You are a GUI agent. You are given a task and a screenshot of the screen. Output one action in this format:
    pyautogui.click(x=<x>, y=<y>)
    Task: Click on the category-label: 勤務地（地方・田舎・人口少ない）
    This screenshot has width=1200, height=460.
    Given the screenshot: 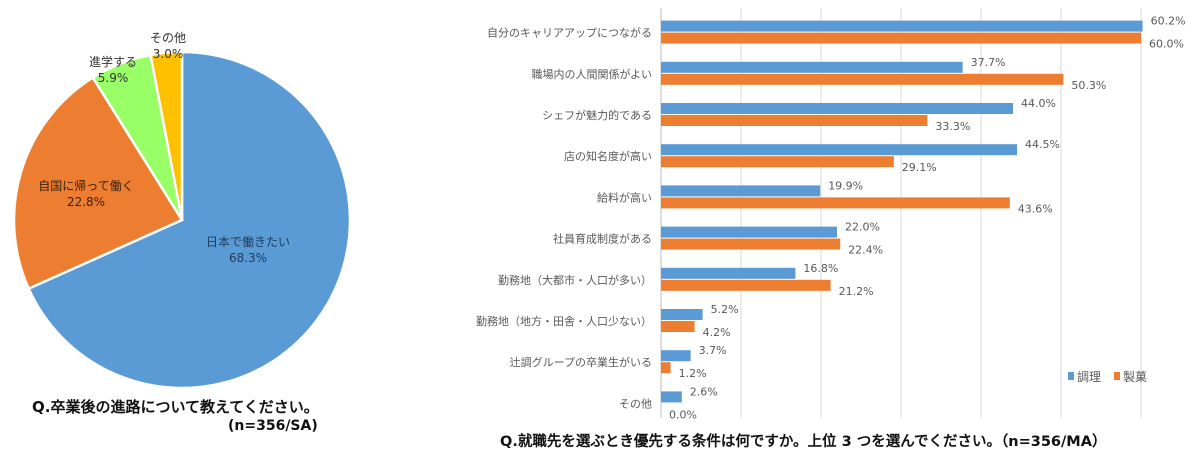 What is the action you would take?
    pyautogui.click(x=564, y=321)
    